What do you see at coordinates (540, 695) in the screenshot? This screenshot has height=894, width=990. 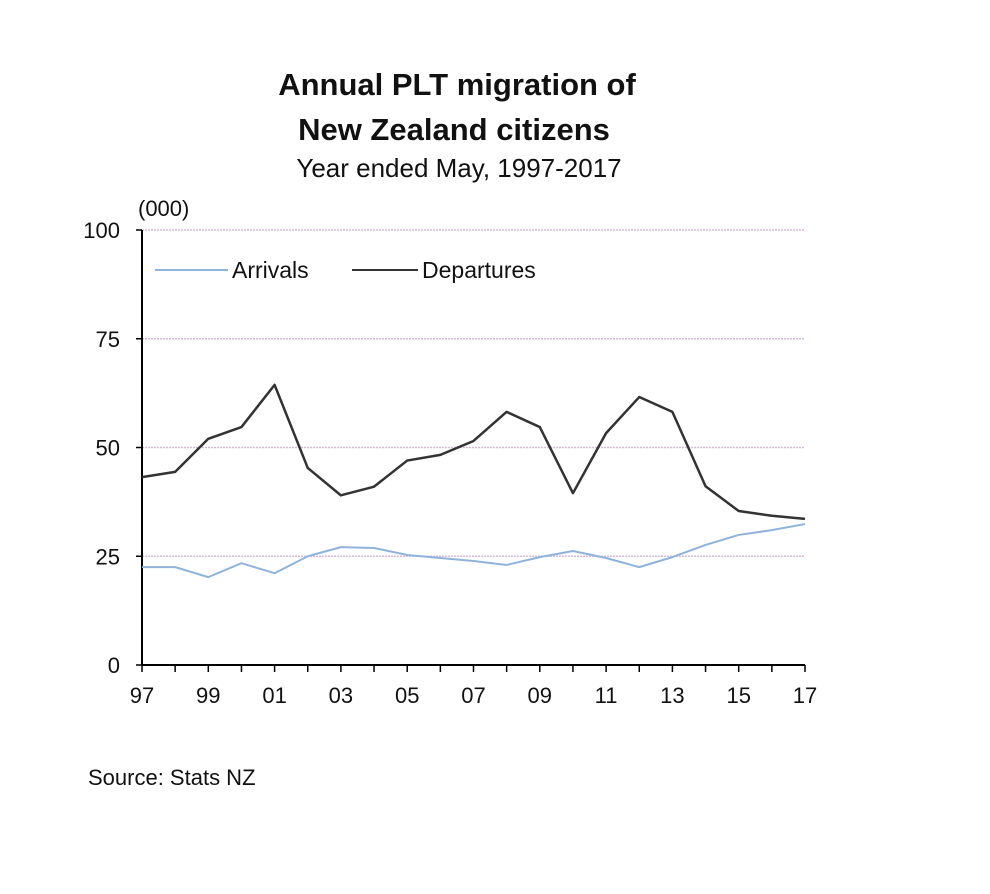 I see `x-tick-label: 09` at bounding box center [540, 695].